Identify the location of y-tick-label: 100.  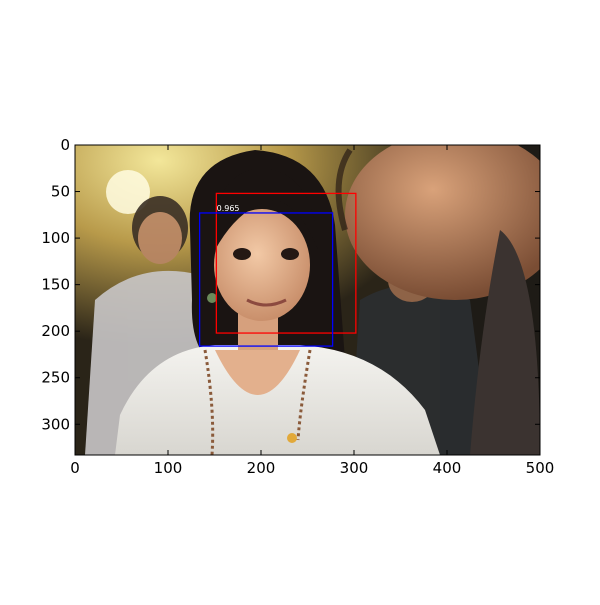
(55, 238).